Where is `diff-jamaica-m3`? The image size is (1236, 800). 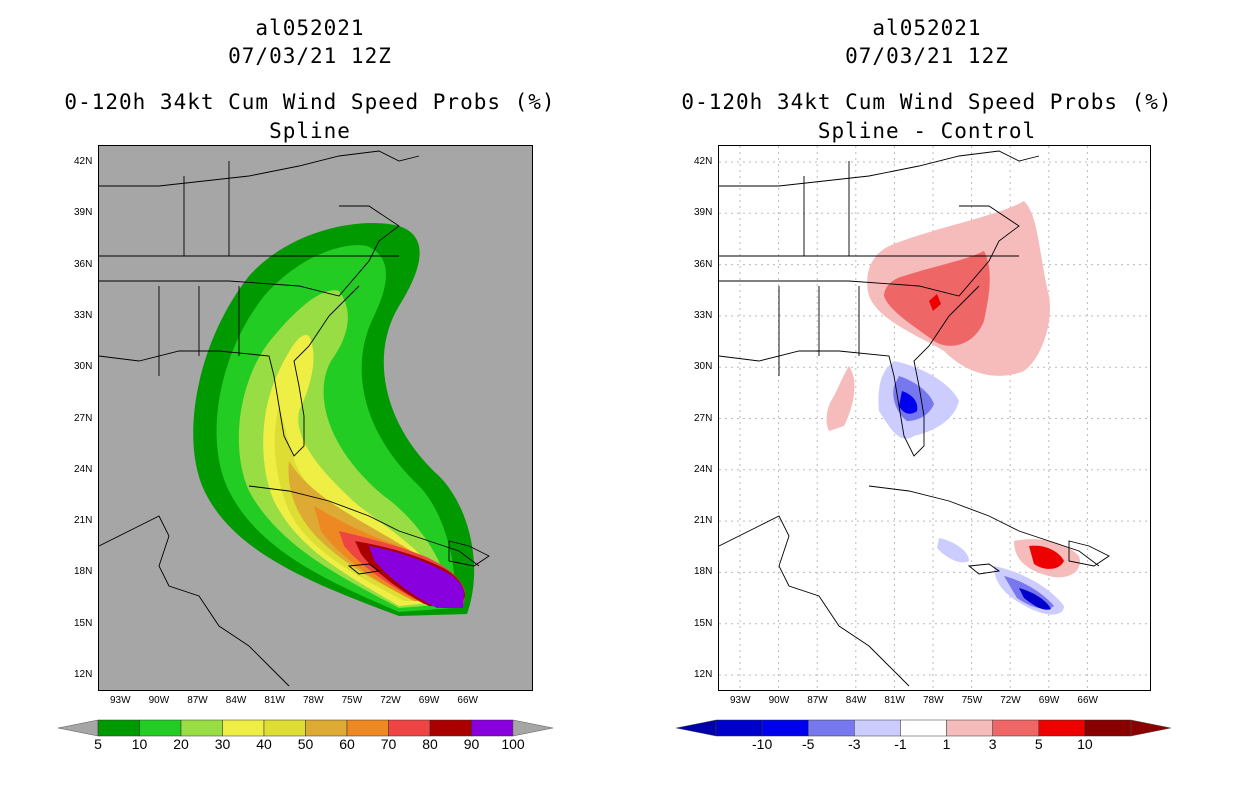 diff-jamaica-m3 is located at coordinates (953, 550).